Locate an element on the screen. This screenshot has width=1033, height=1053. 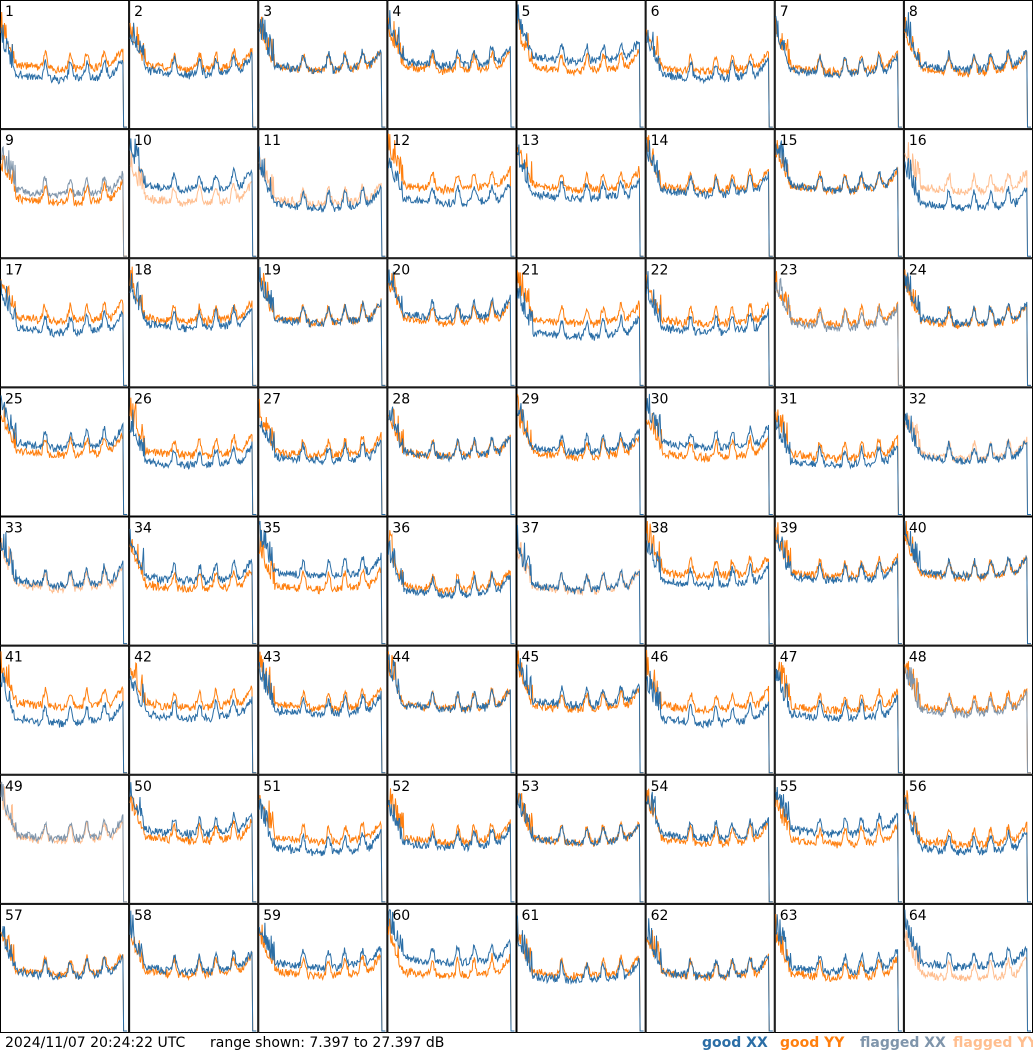
panel-34: 34 is located at coordinates (194, 581).